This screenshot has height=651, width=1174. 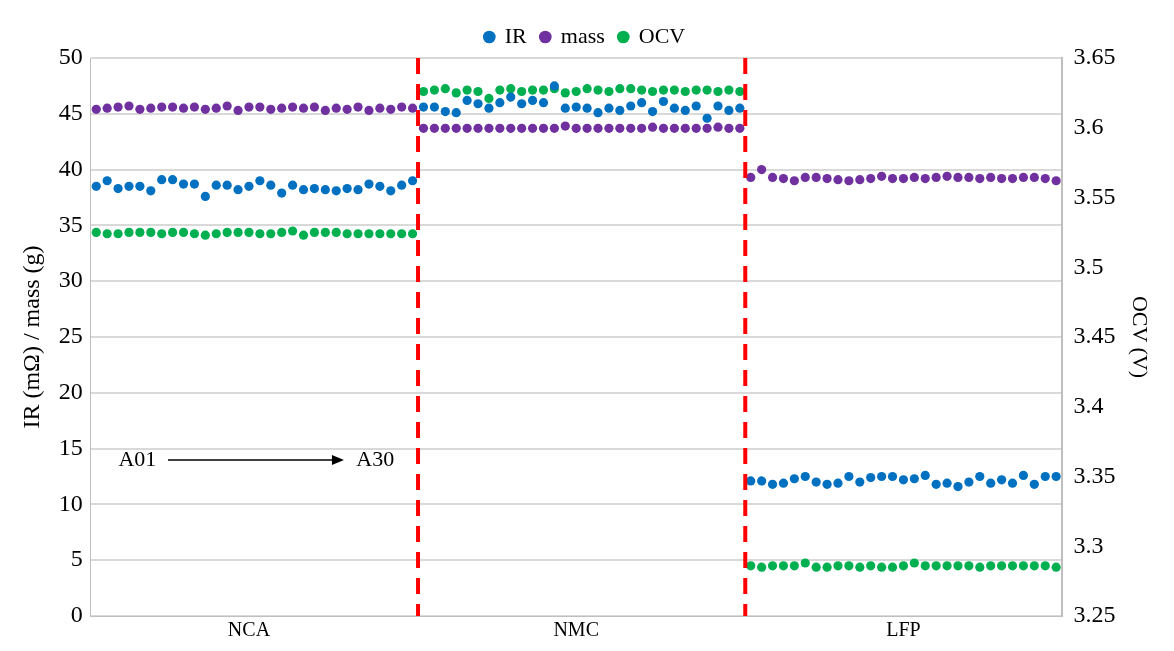 What do you see at coordinates (576, 629) in the screenshot?
I see `x-tick-label: NMC` at bounding box center [576, 629].